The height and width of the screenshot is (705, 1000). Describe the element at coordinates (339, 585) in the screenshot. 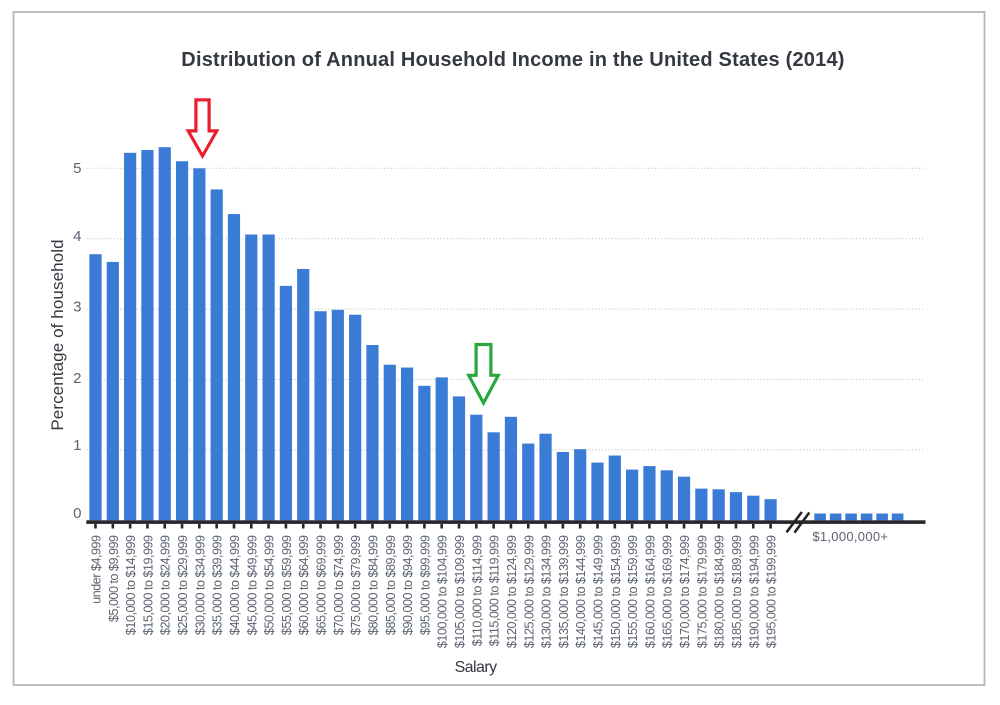

I see `svg-text: $70,000 to $74,999` at that location.